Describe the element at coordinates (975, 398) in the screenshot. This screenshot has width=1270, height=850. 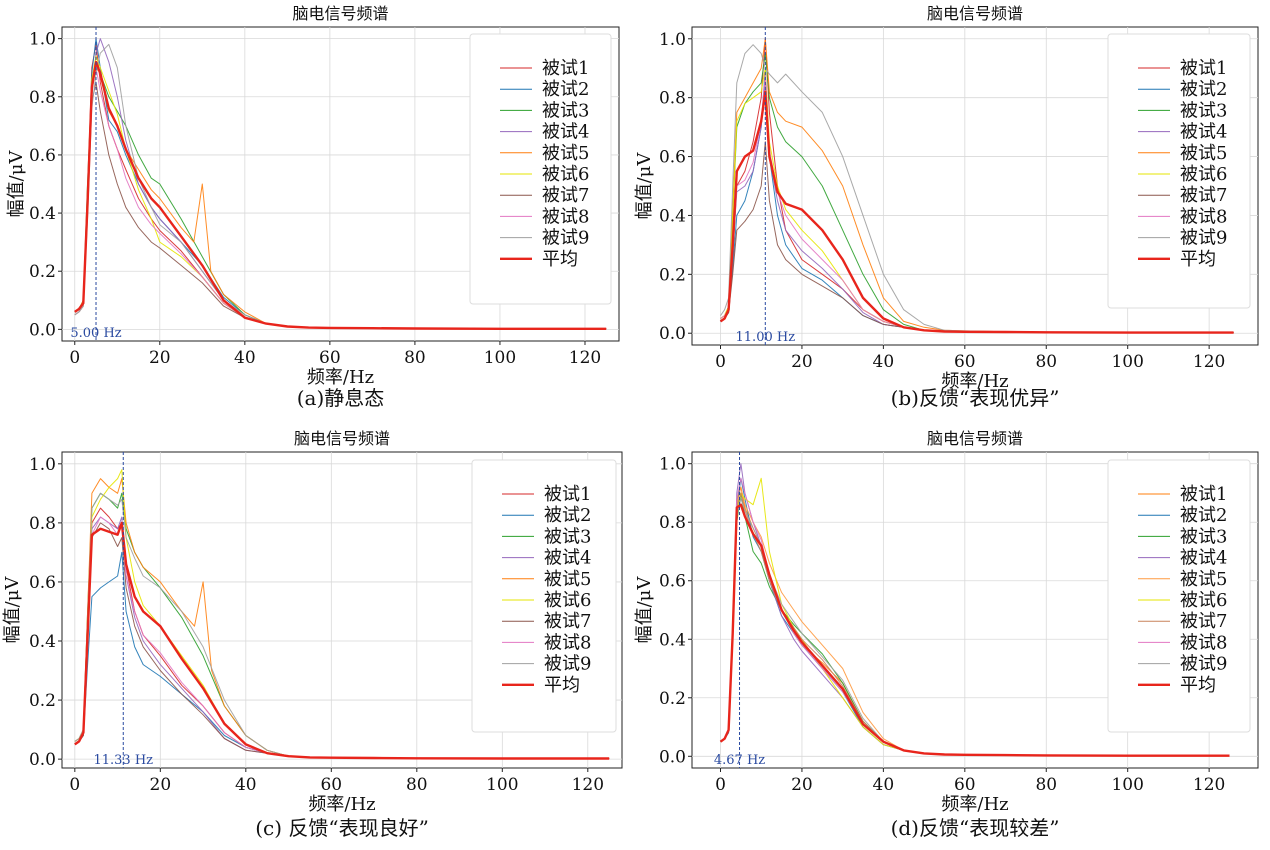
I see `panel-caption: (b)反馈“表现优异”` at that location.